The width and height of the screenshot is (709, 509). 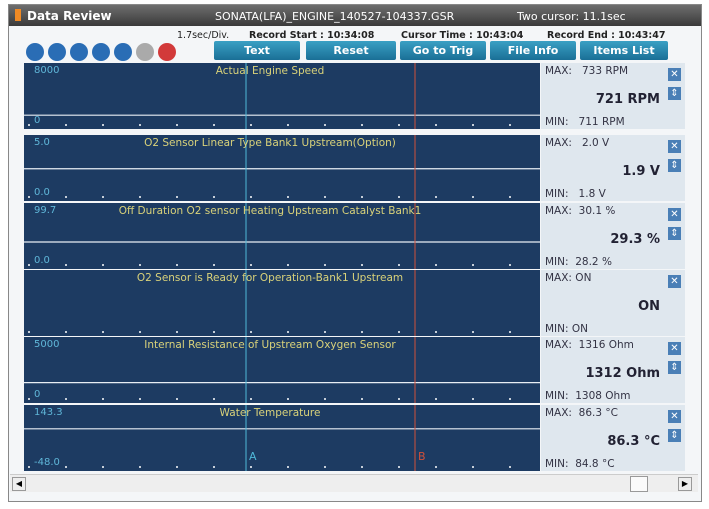 What do you see at coordinates (18, 15) in the screenshot?
I see `app-icon` at bounding box center [18, 15].